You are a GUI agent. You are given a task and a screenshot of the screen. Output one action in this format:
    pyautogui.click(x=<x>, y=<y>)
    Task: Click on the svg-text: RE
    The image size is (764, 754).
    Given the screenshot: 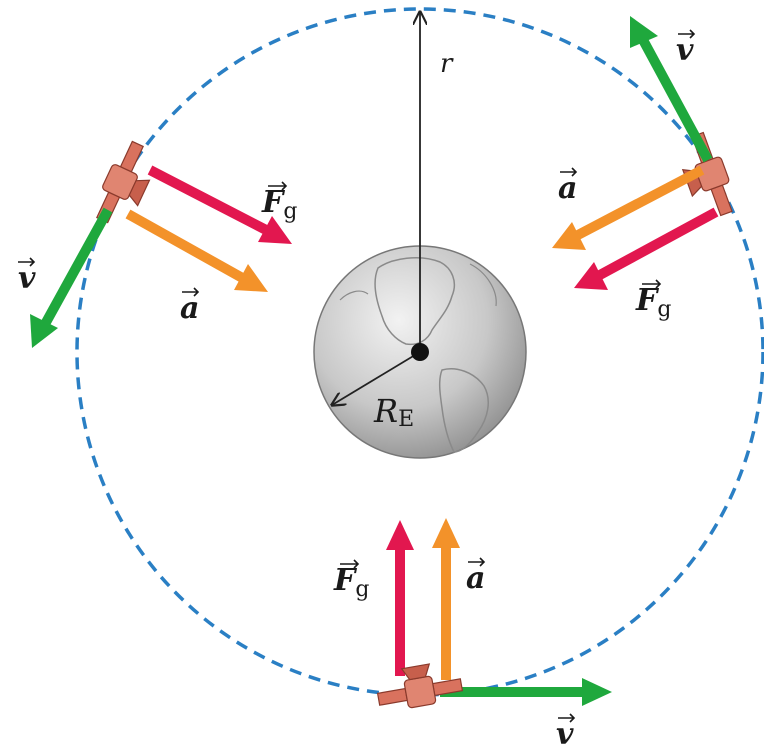 What is the action you would take?
    pyautogui.click(x=393, y=412)
    